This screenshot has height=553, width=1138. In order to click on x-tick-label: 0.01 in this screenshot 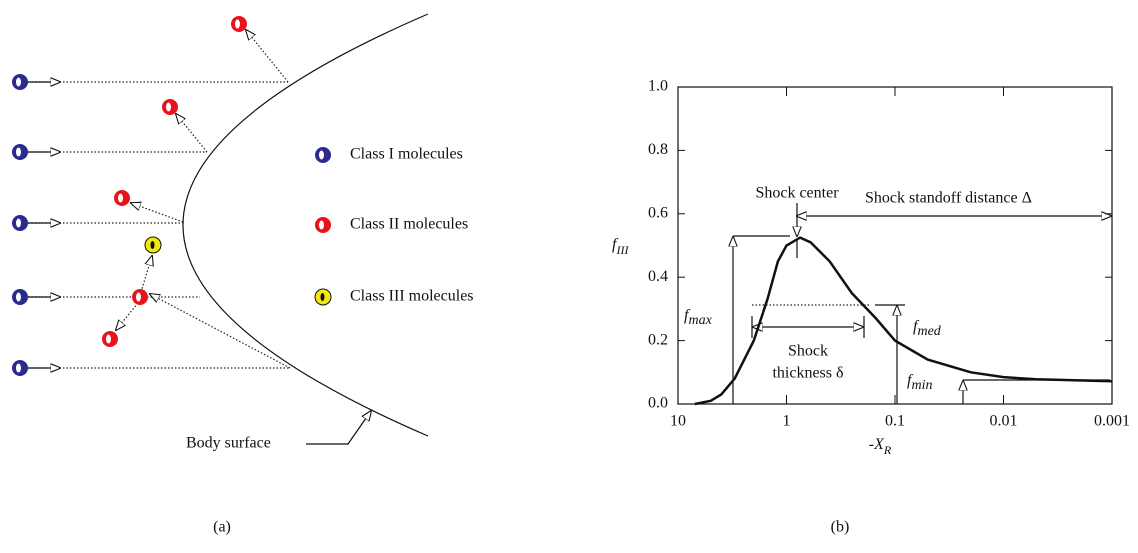, I will do `click(1004, 421)`.